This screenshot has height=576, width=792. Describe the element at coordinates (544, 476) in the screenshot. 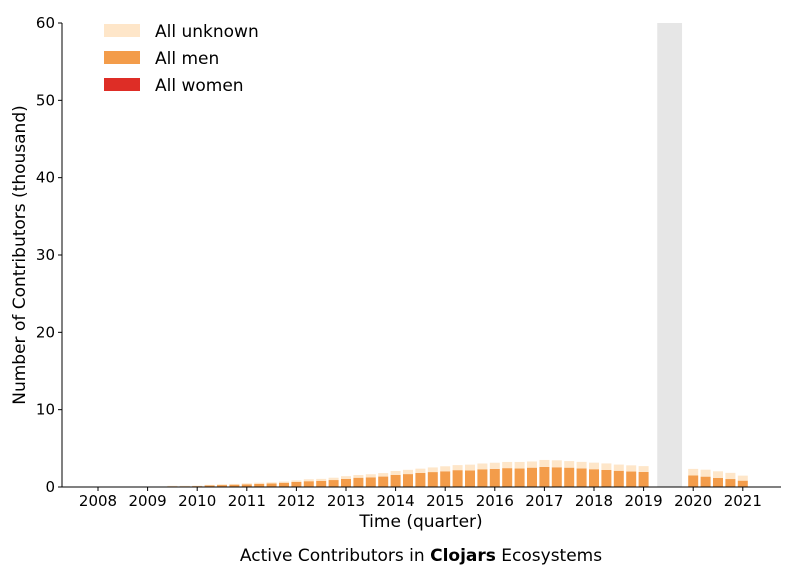

I see `bar-all-men-2017Q1` at that location.